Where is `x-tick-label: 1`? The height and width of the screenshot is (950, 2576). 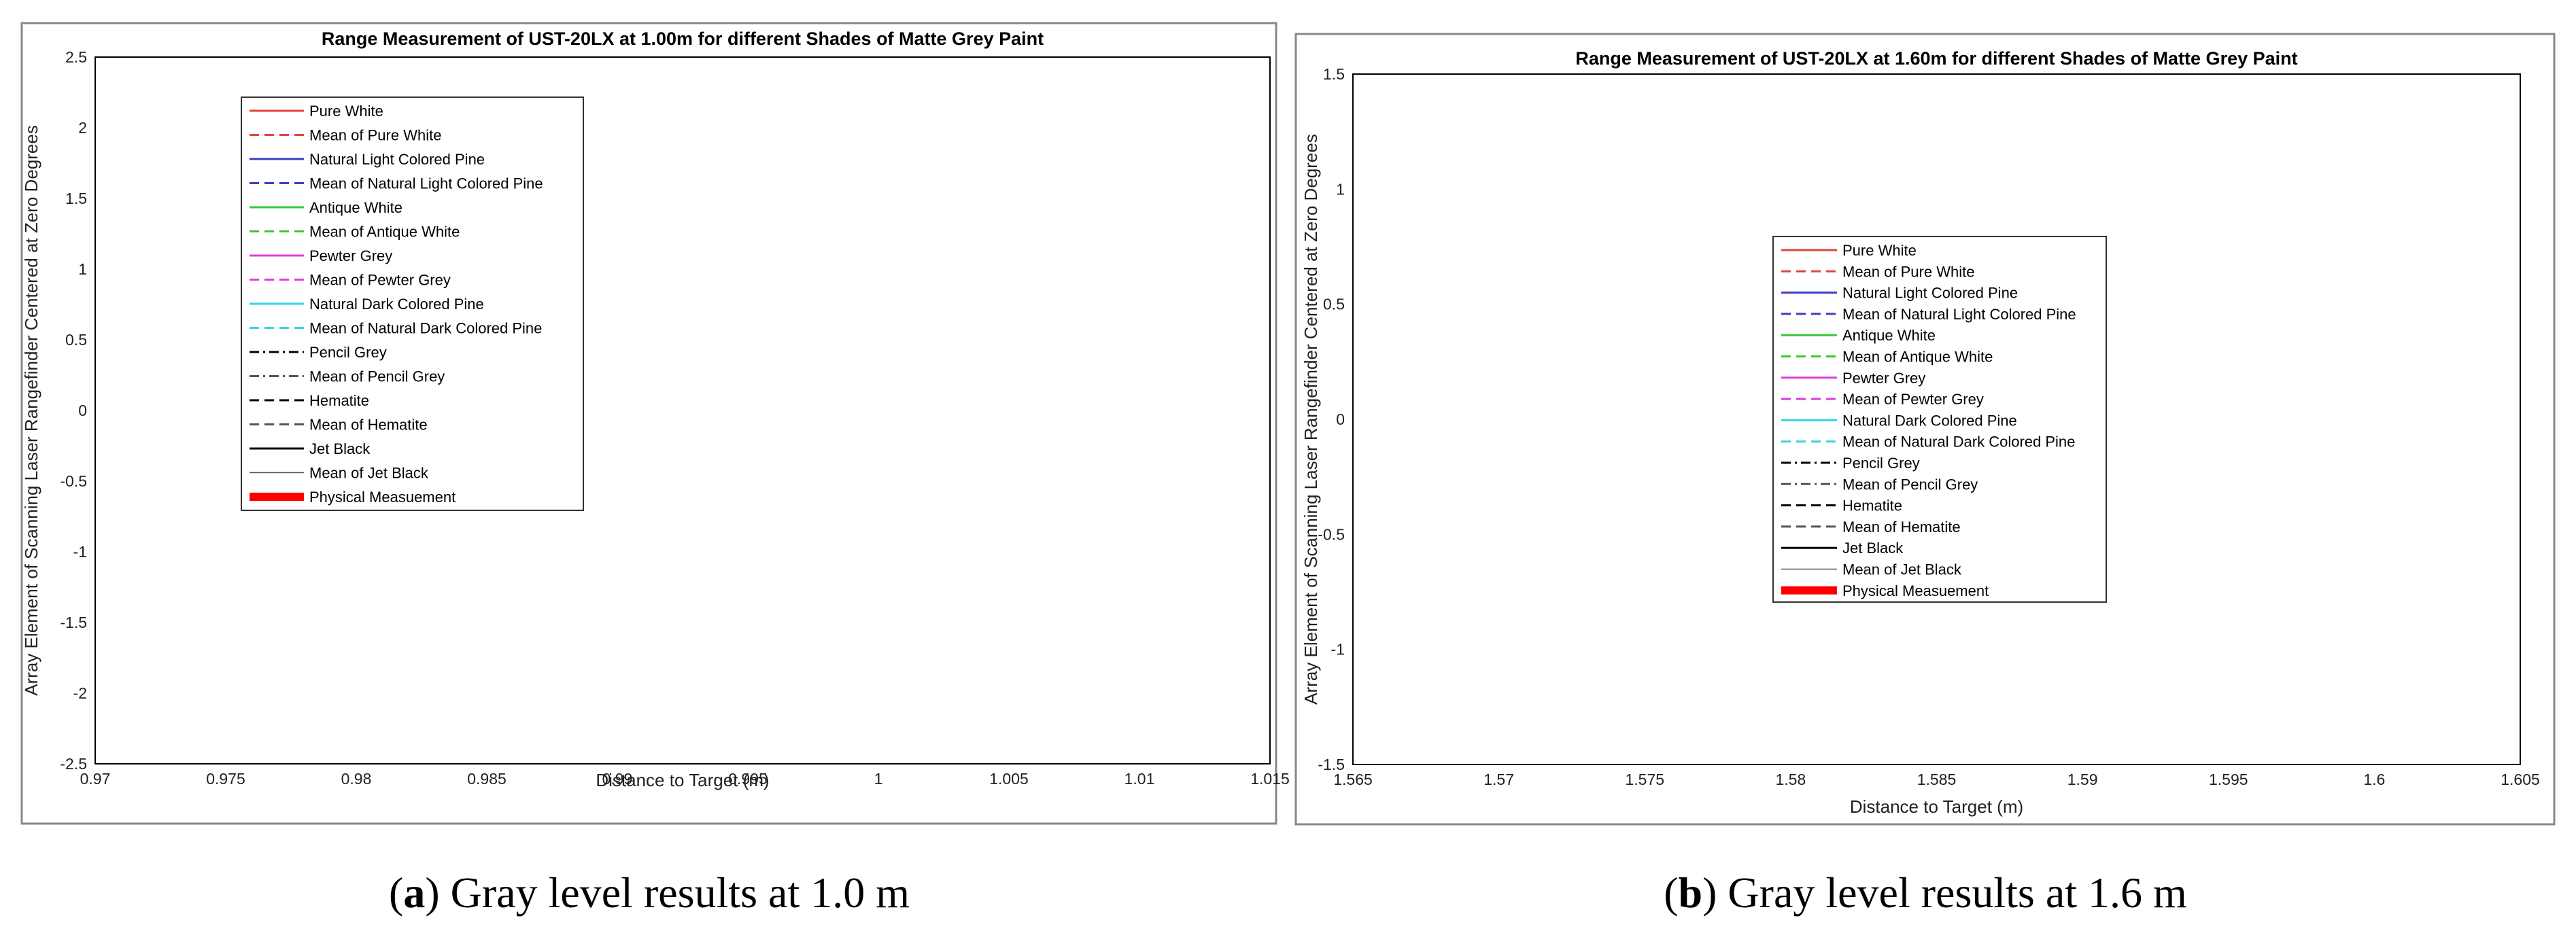
x-tick-label: 1 is located at coordinates (878, 779).